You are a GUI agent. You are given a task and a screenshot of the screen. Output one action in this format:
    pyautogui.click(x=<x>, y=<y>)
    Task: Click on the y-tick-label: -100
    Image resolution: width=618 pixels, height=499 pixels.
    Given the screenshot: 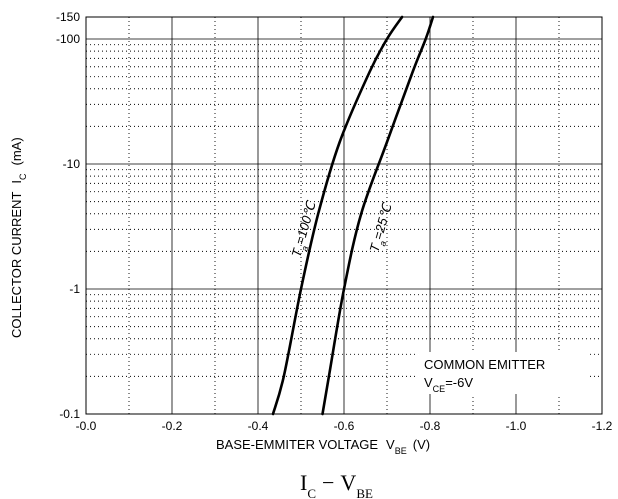 What is the action you would take?
    pyautogui.click(x=68, y=39)
    